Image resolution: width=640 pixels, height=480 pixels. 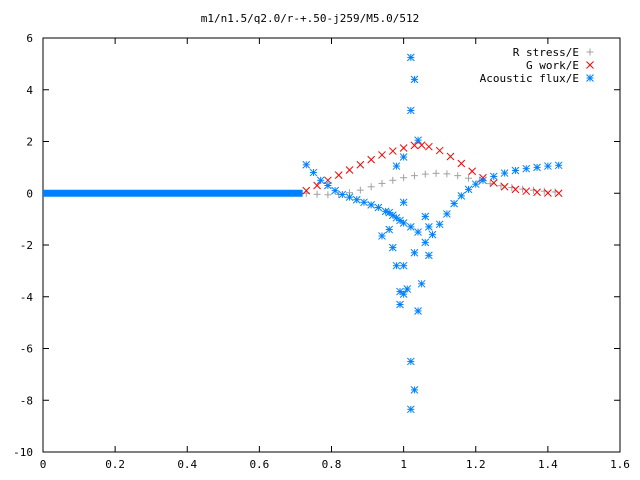 I want to click on y-tick-label: -2, so click(x=26, y=245).